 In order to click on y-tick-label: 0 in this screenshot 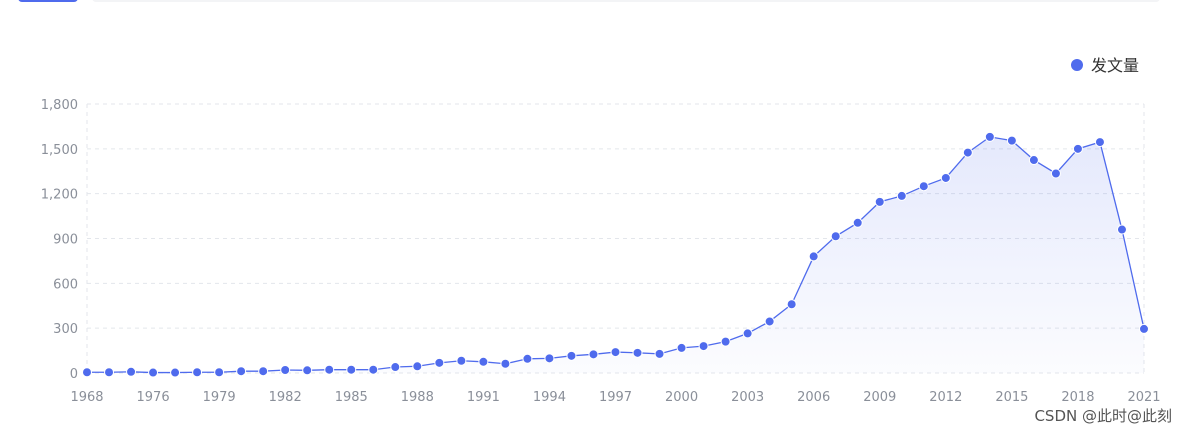, I will do `click(74, 374)`.